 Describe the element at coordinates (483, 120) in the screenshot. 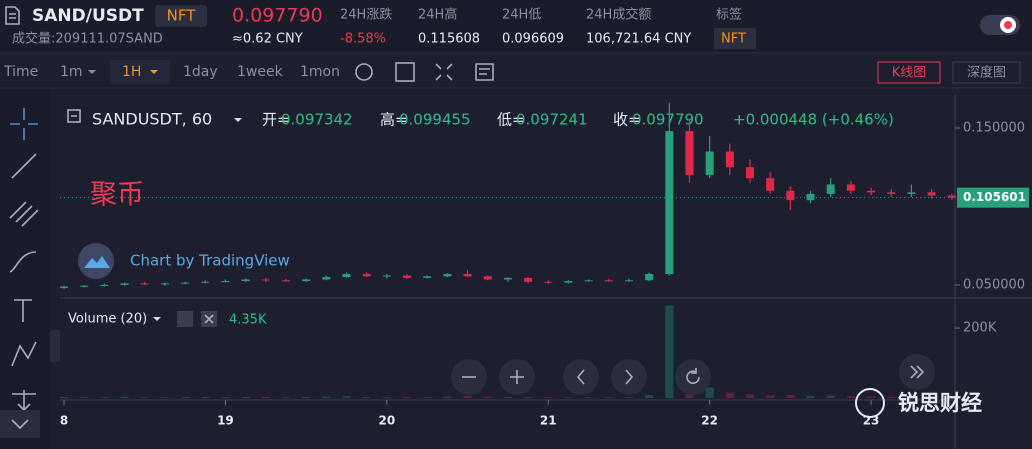

I see `ohlc-legend: 开=0.097342 高=0.099455 低=0.097241 收=0.097790` at that location.